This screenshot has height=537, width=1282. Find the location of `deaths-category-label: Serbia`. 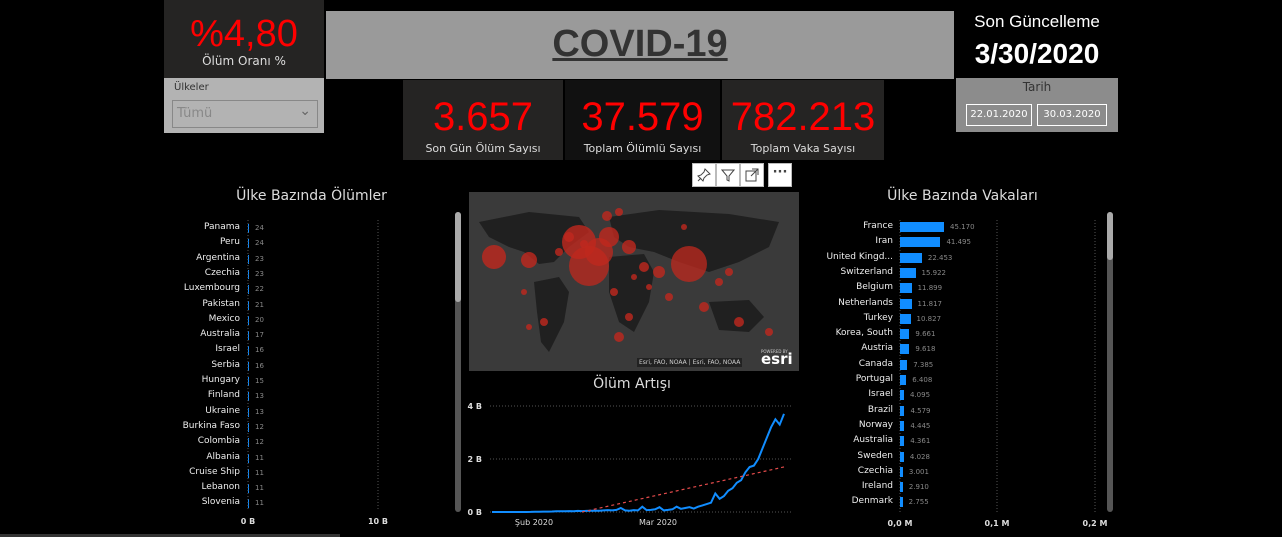

deaths-category-label: Serbia is located at coordinates (225, 364).